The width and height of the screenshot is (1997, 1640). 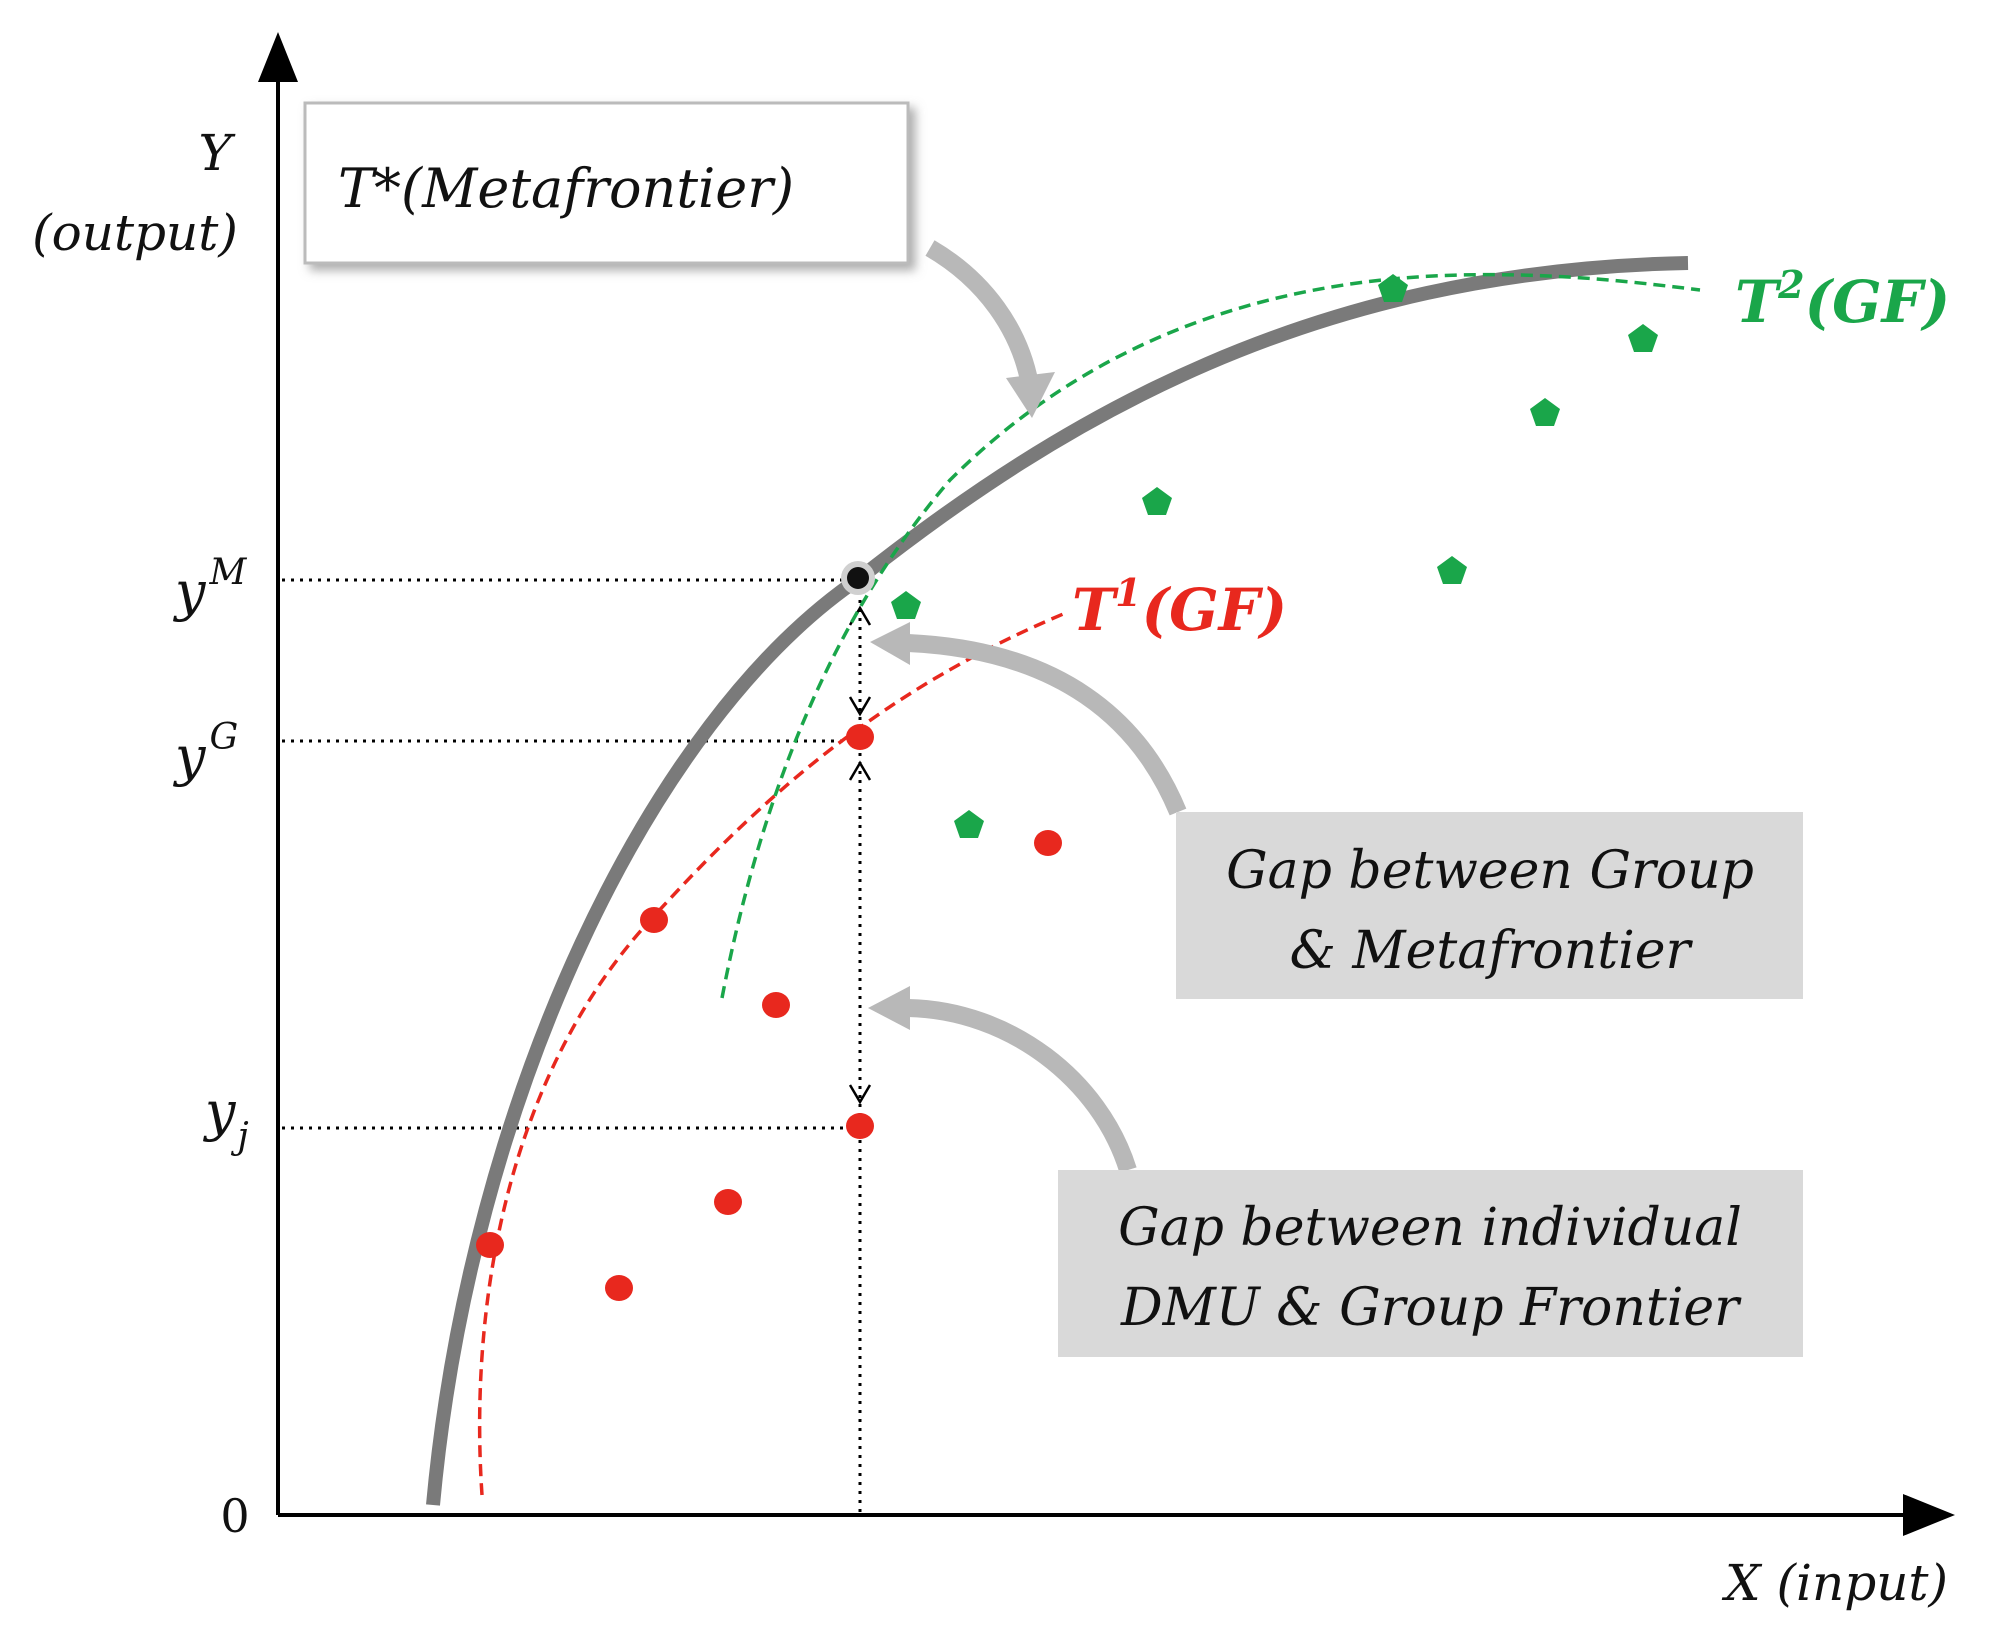 What do you see at coordinates (1489, 905) in the screenshot?
I see `gap-group-box: Gap between Group & Metafrontier` at bounding box center [1489, 905].